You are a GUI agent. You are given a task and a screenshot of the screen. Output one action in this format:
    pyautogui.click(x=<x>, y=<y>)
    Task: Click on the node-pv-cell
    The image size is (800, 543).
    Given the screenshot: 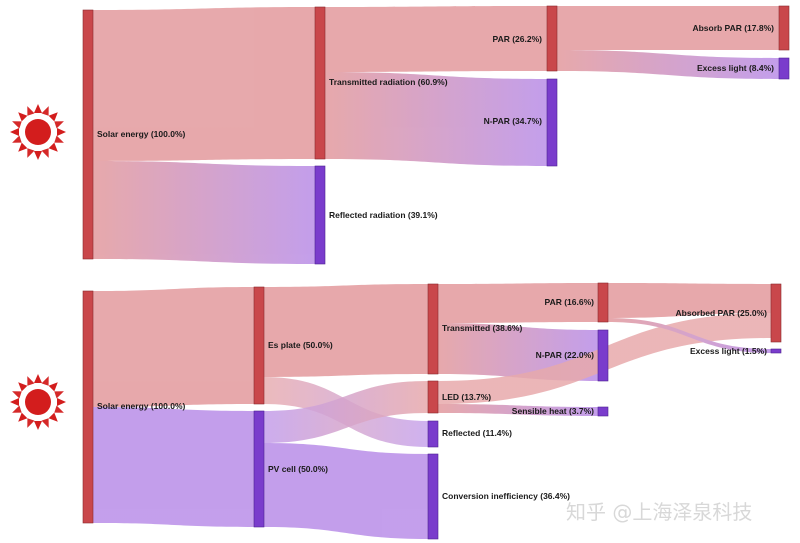 What is the action you would take?
    pyautogui.click(x=259, y=469)
    